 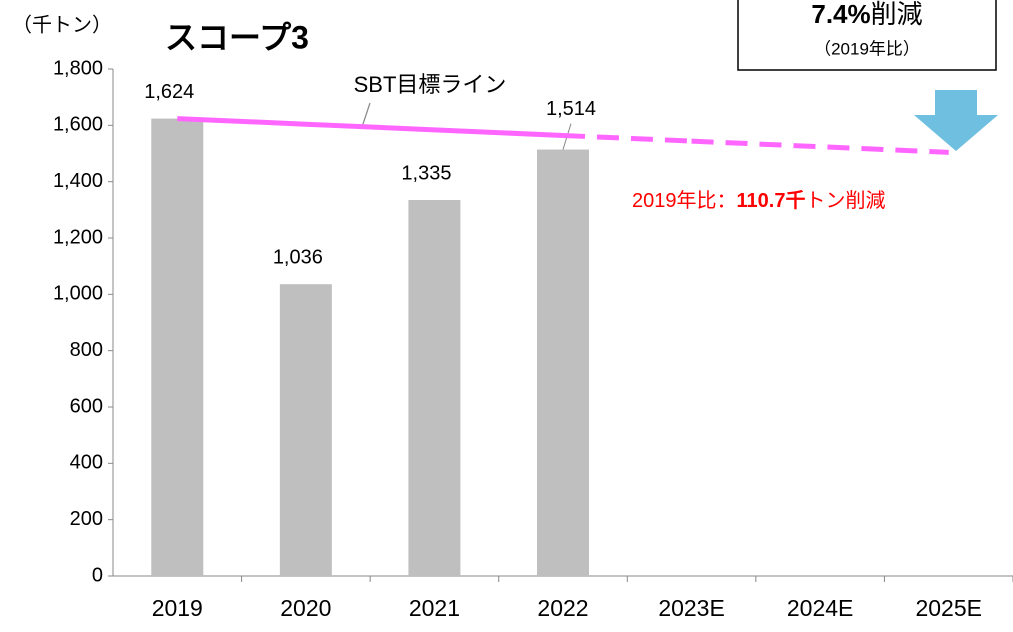 I want to click on note-suffix: トン削減, so click(x=845, y=200).